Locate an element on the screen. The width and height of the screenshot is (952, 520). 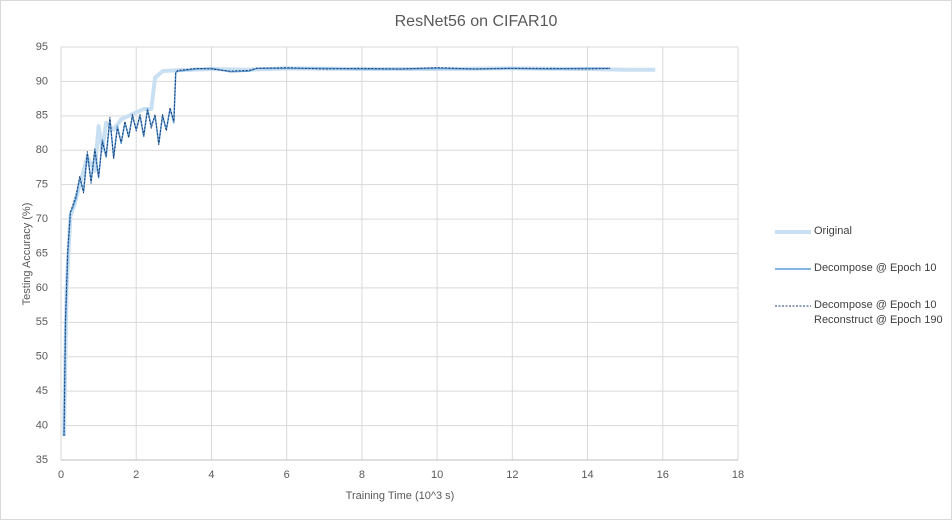
y-axis-label: Testing Accuracy (%) is located at coordinates (27, 254).